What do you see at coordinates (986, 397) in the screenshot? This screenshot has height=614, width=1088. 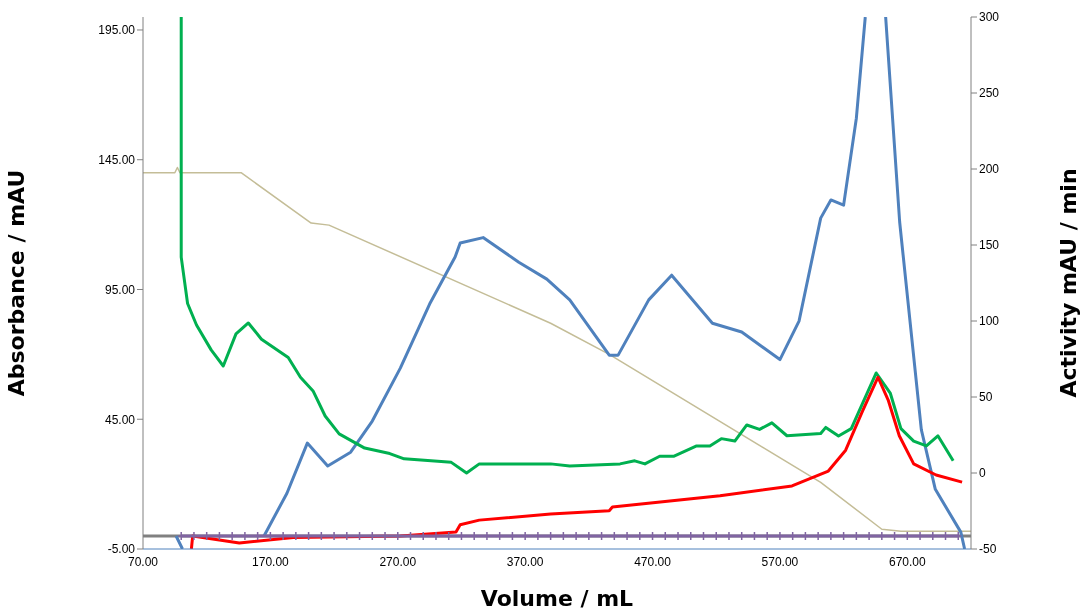 I see `y2-tick-label: 50` at bounding box center [986, 397].